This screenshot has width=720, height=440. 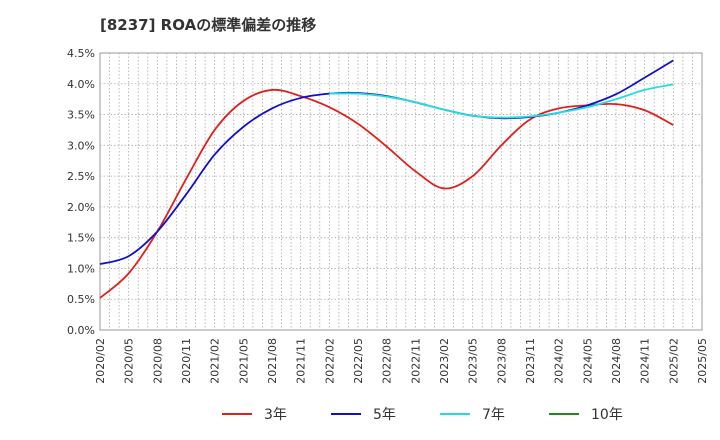 What do you see at coordinates (129, 361) in the screenshot?
I see `x-tick-label: 2020/05` at bounding box center [129, 361].